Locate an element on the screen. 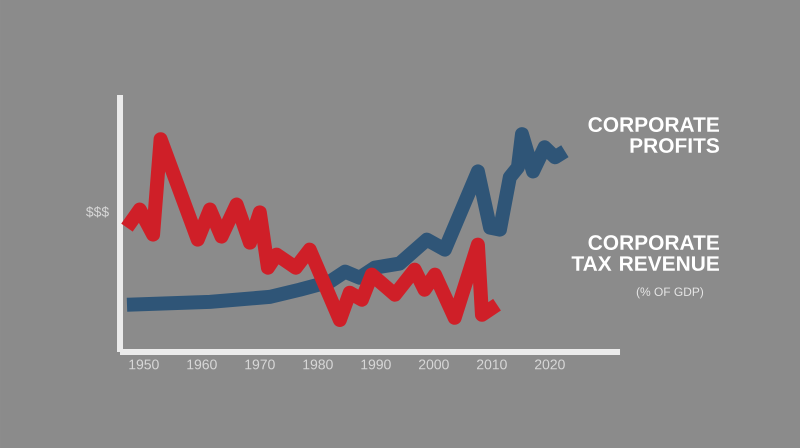 The height and width of the screenshot is (448, 800). x-tick-label: 2000 is located at coordinates (434, 364).